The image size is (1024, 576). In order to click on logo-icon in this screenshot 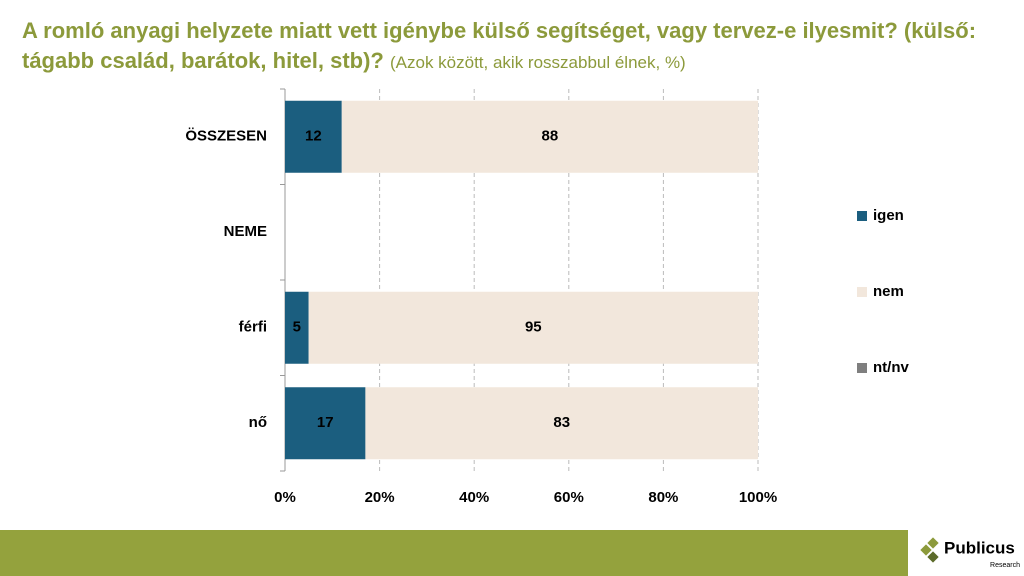, I will do `click(929, 550)`.